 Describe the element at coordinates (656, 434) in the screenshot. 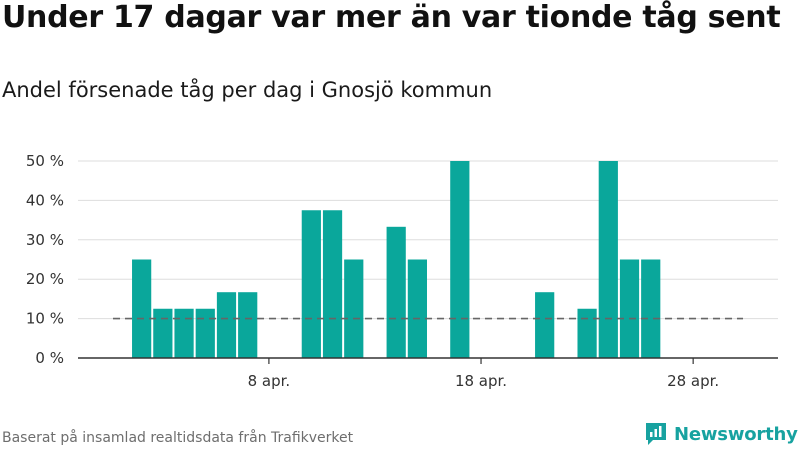

I see `newsworthy-logo-icon` at that location.